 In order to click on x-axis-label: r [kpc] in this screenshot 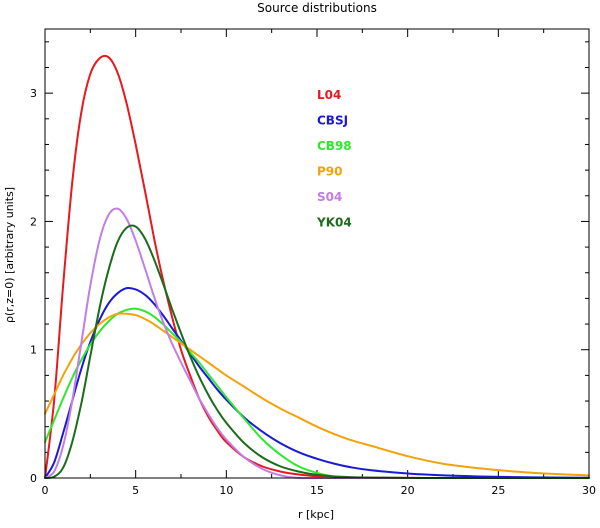, I will do `click(316, 514)`.